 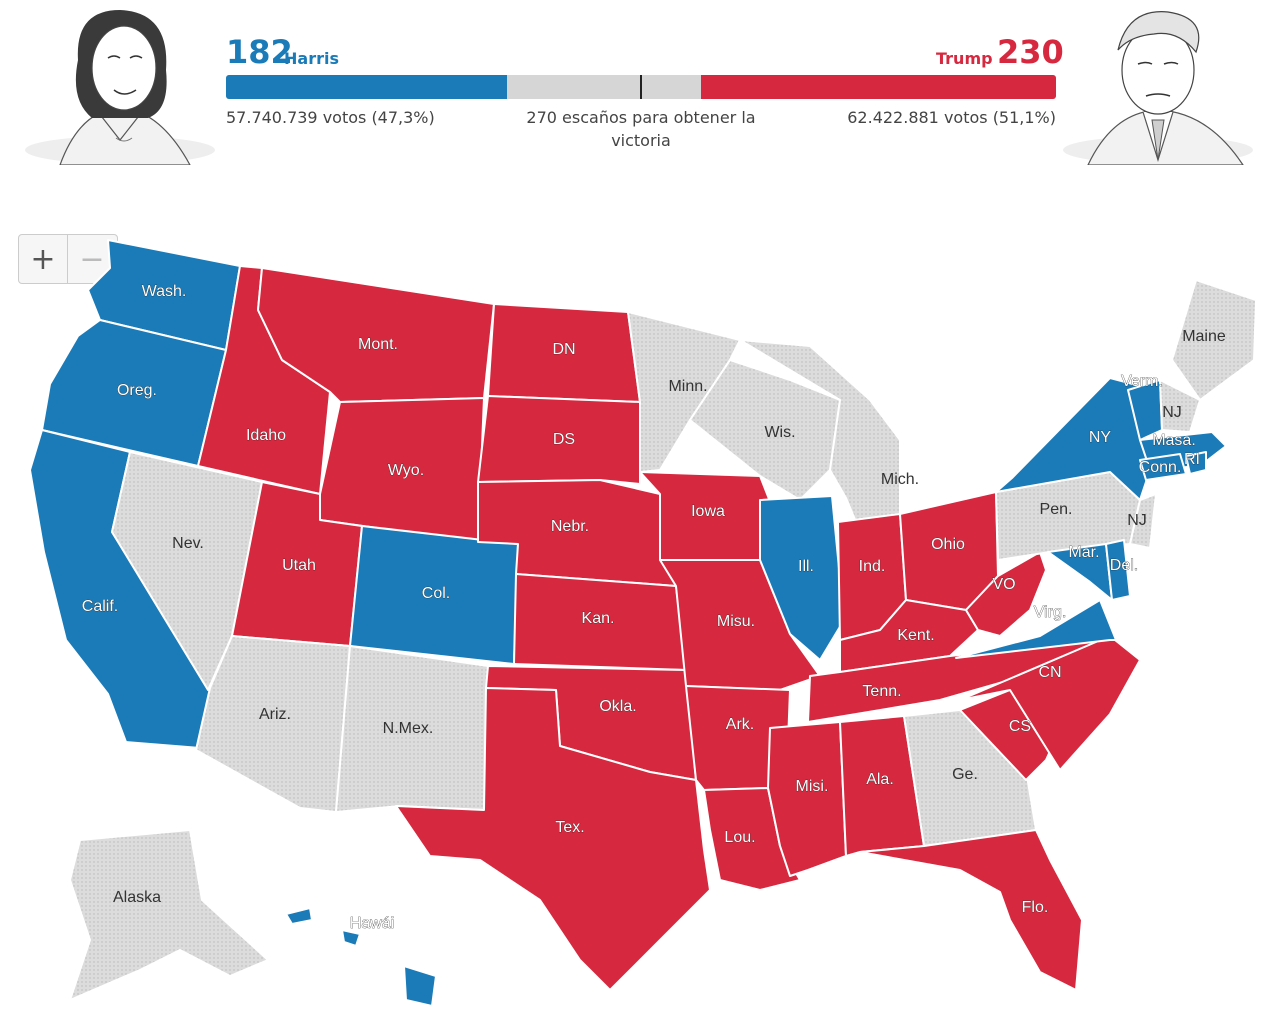 I want to click on state-vo-shape, so click(x=1006, y=594).